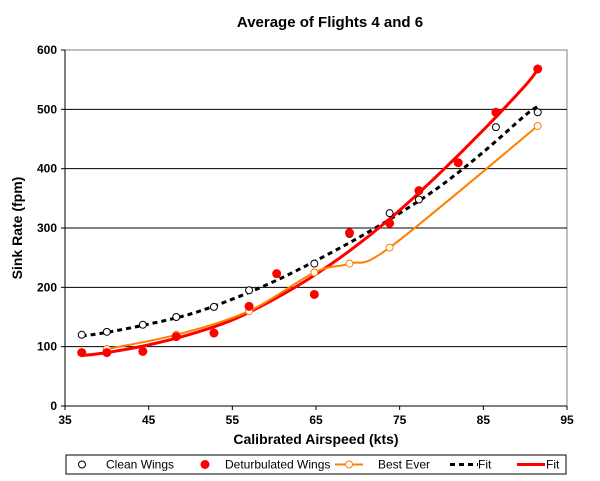  I want to click on x-tick-label-75: 75, so click(400, 420).